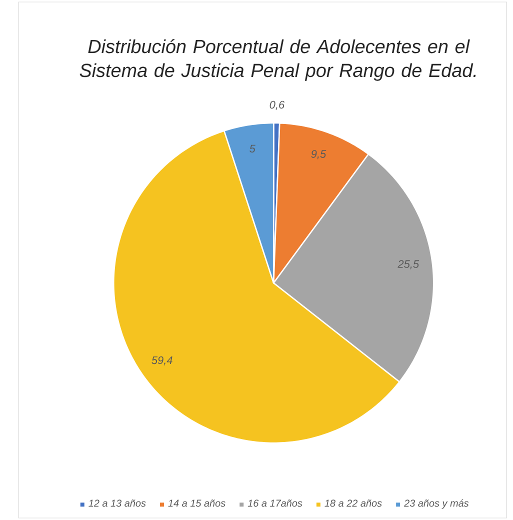 The image size is (513, 520). Describe the element at coordinates (318, 155) in the screenshot. I see `data-label: 9,5` at that location.